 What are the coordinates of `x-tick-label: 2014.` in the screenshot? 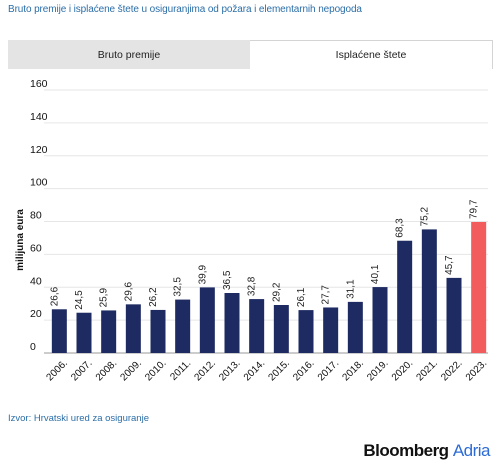 It's located at (254, 370).